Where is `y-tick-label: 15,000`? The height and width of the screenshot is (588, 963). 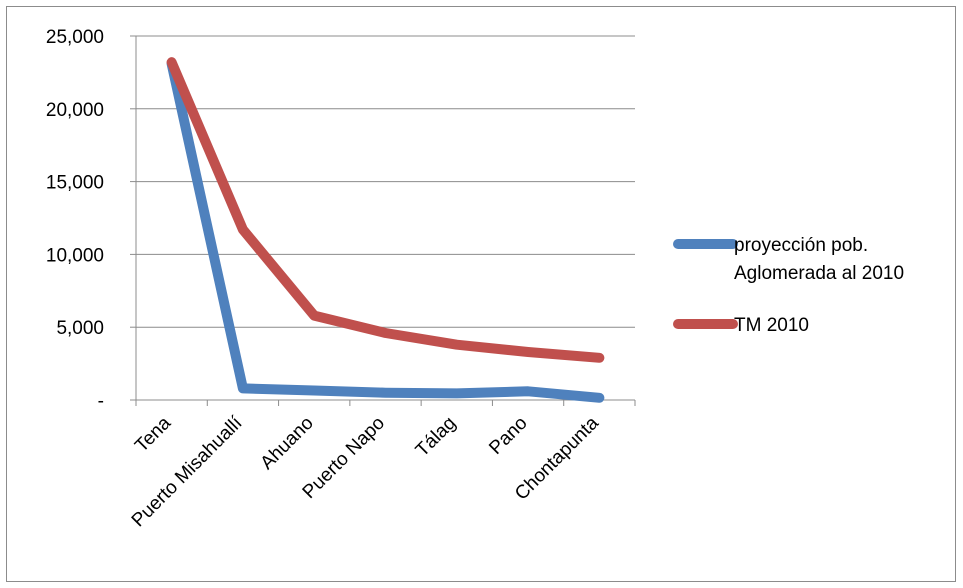
y-tick-label: 15,000 is located at coordinates (75, 183).